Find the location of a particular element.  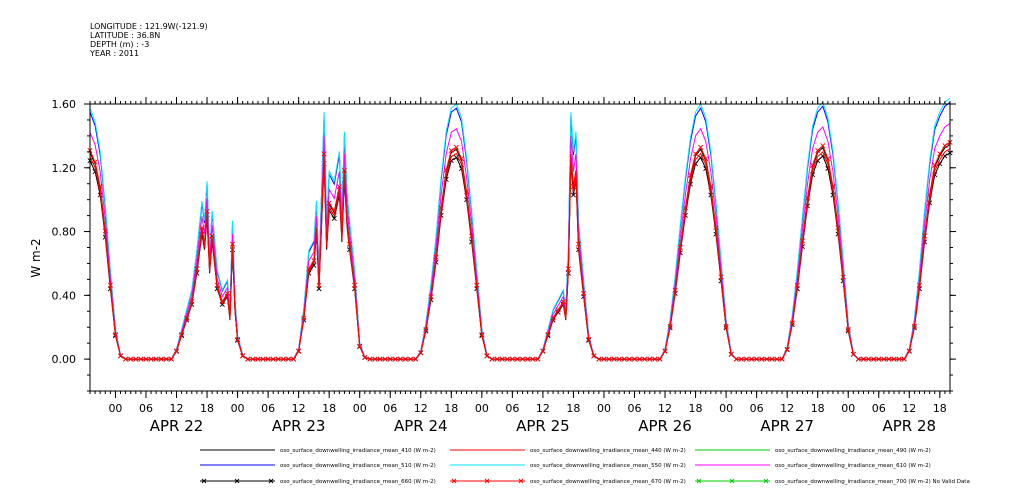

x-day-label: APR 24 is located at coordinates (421, 426).